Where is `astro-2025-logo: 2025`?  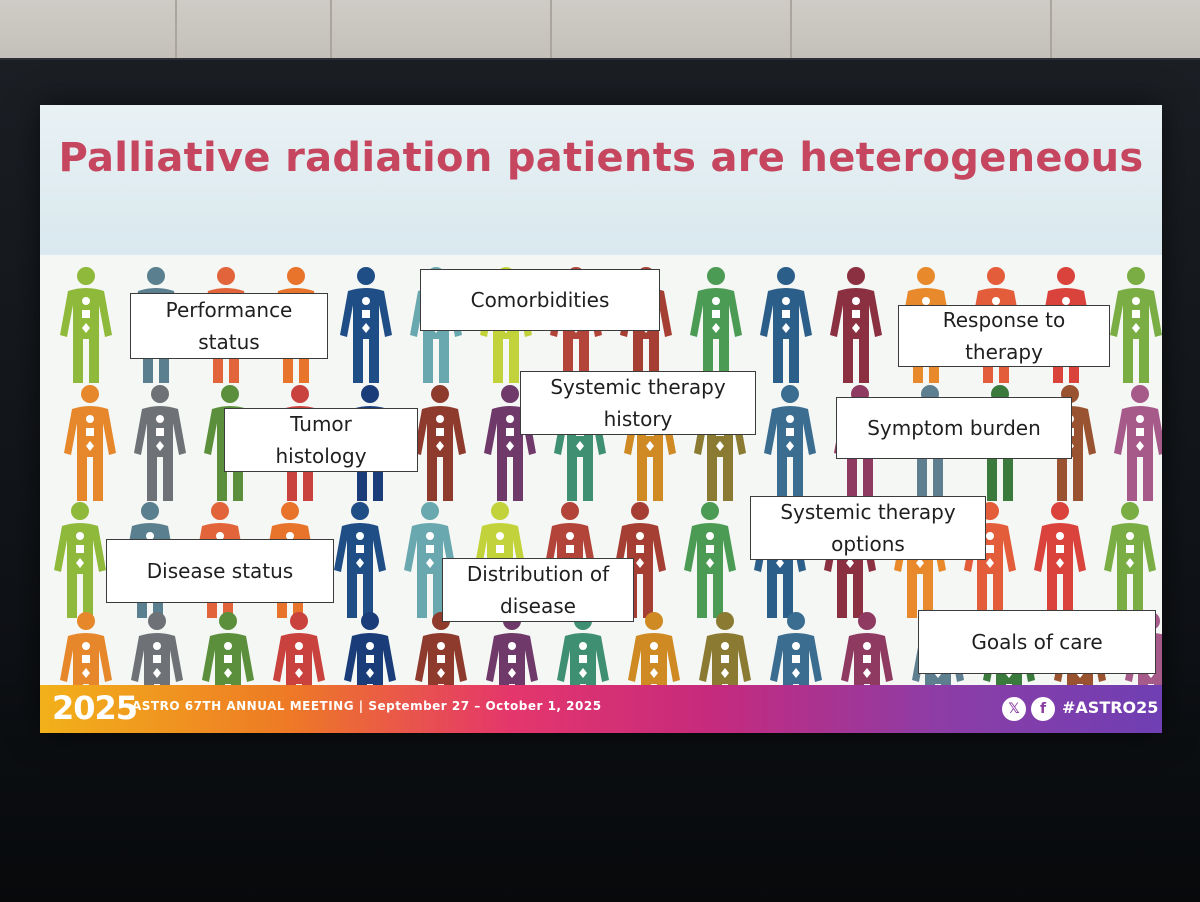 astro-2025-logo: 2025 is located at coordinates (95, 708).